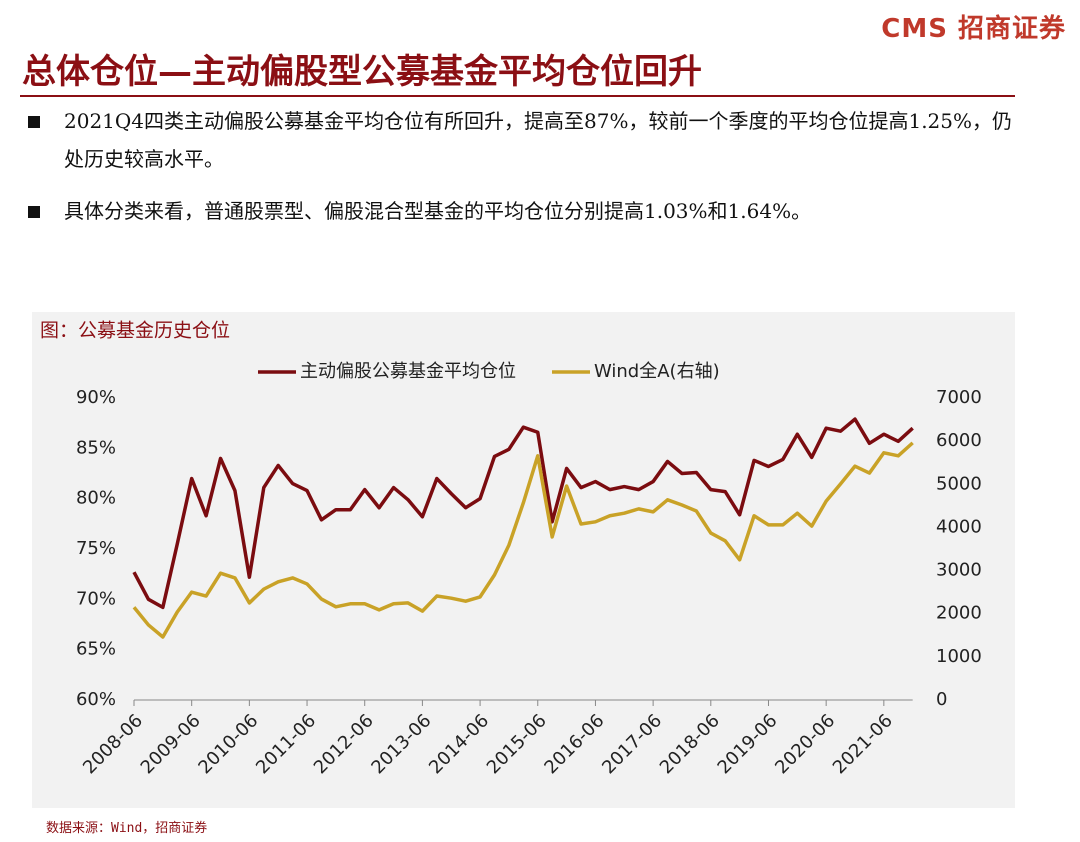  I want to click on y2-tick-label: 6000, so click(959, 440).